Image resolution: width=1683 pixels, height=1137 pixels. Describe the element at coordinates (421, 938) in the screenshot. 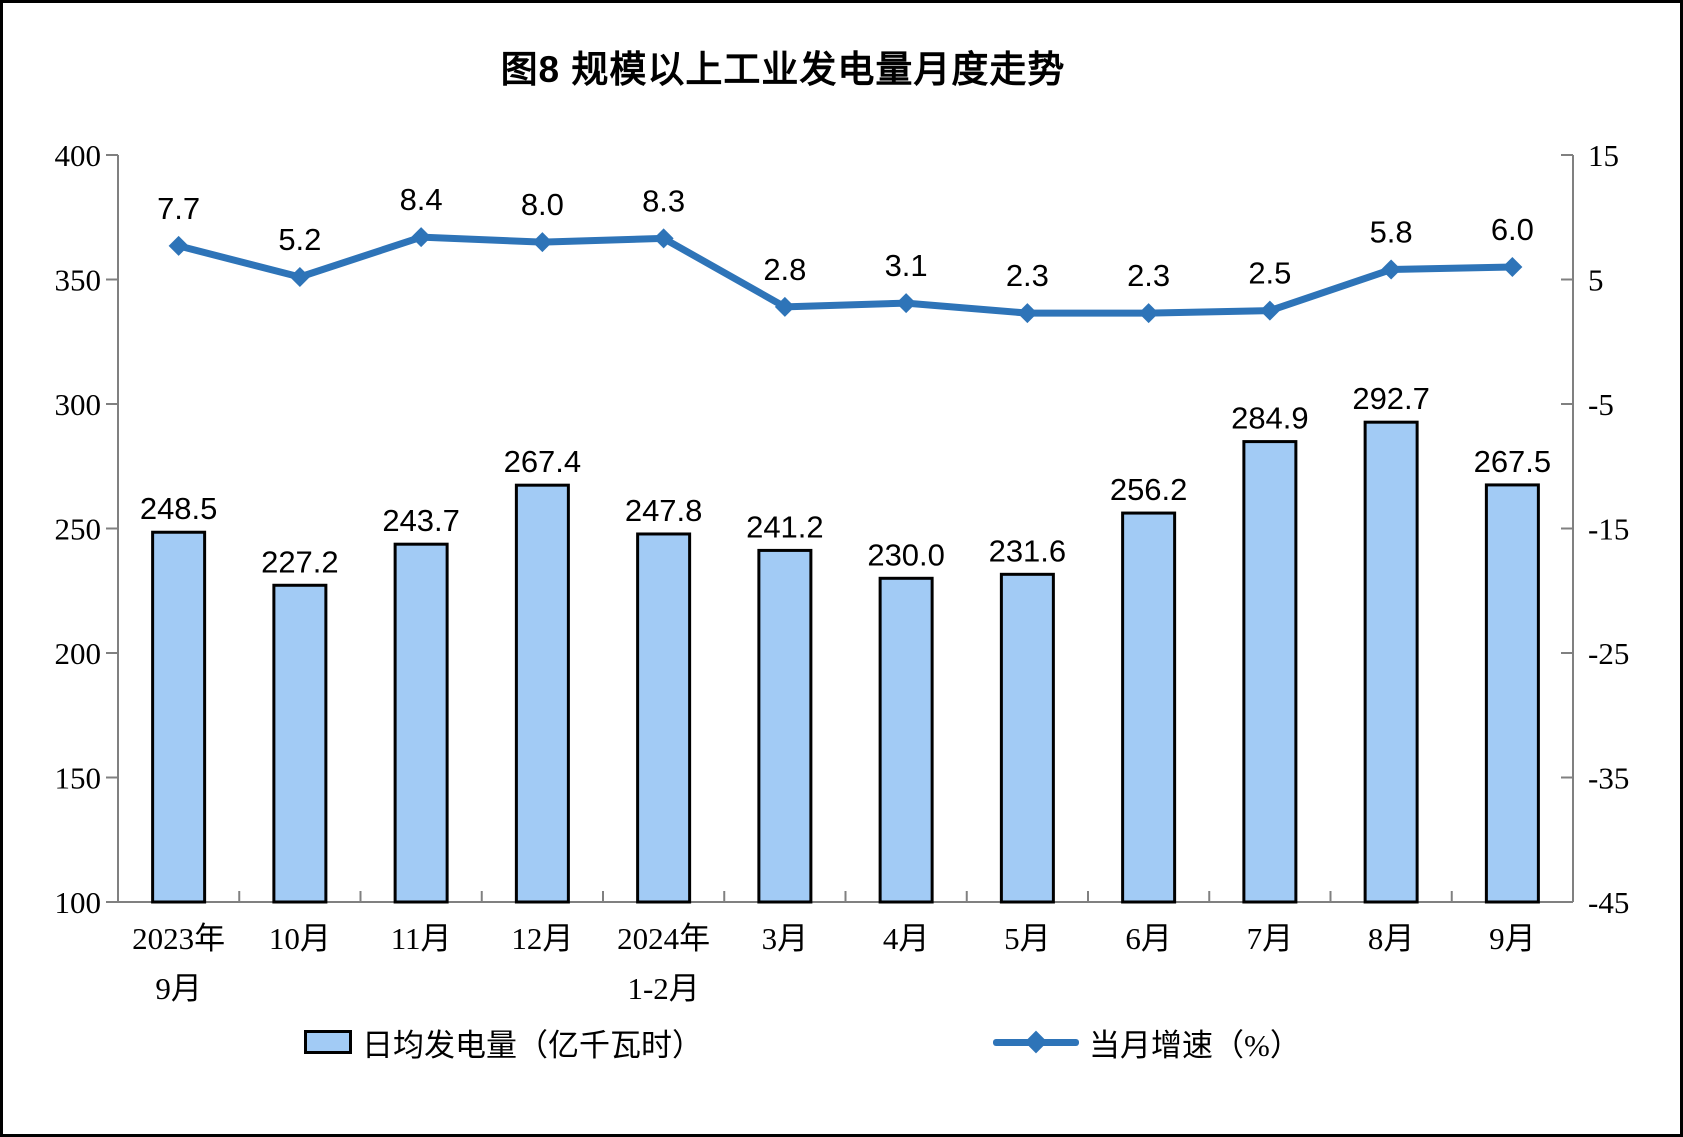

I see `x-category-label: 11月` at that location.